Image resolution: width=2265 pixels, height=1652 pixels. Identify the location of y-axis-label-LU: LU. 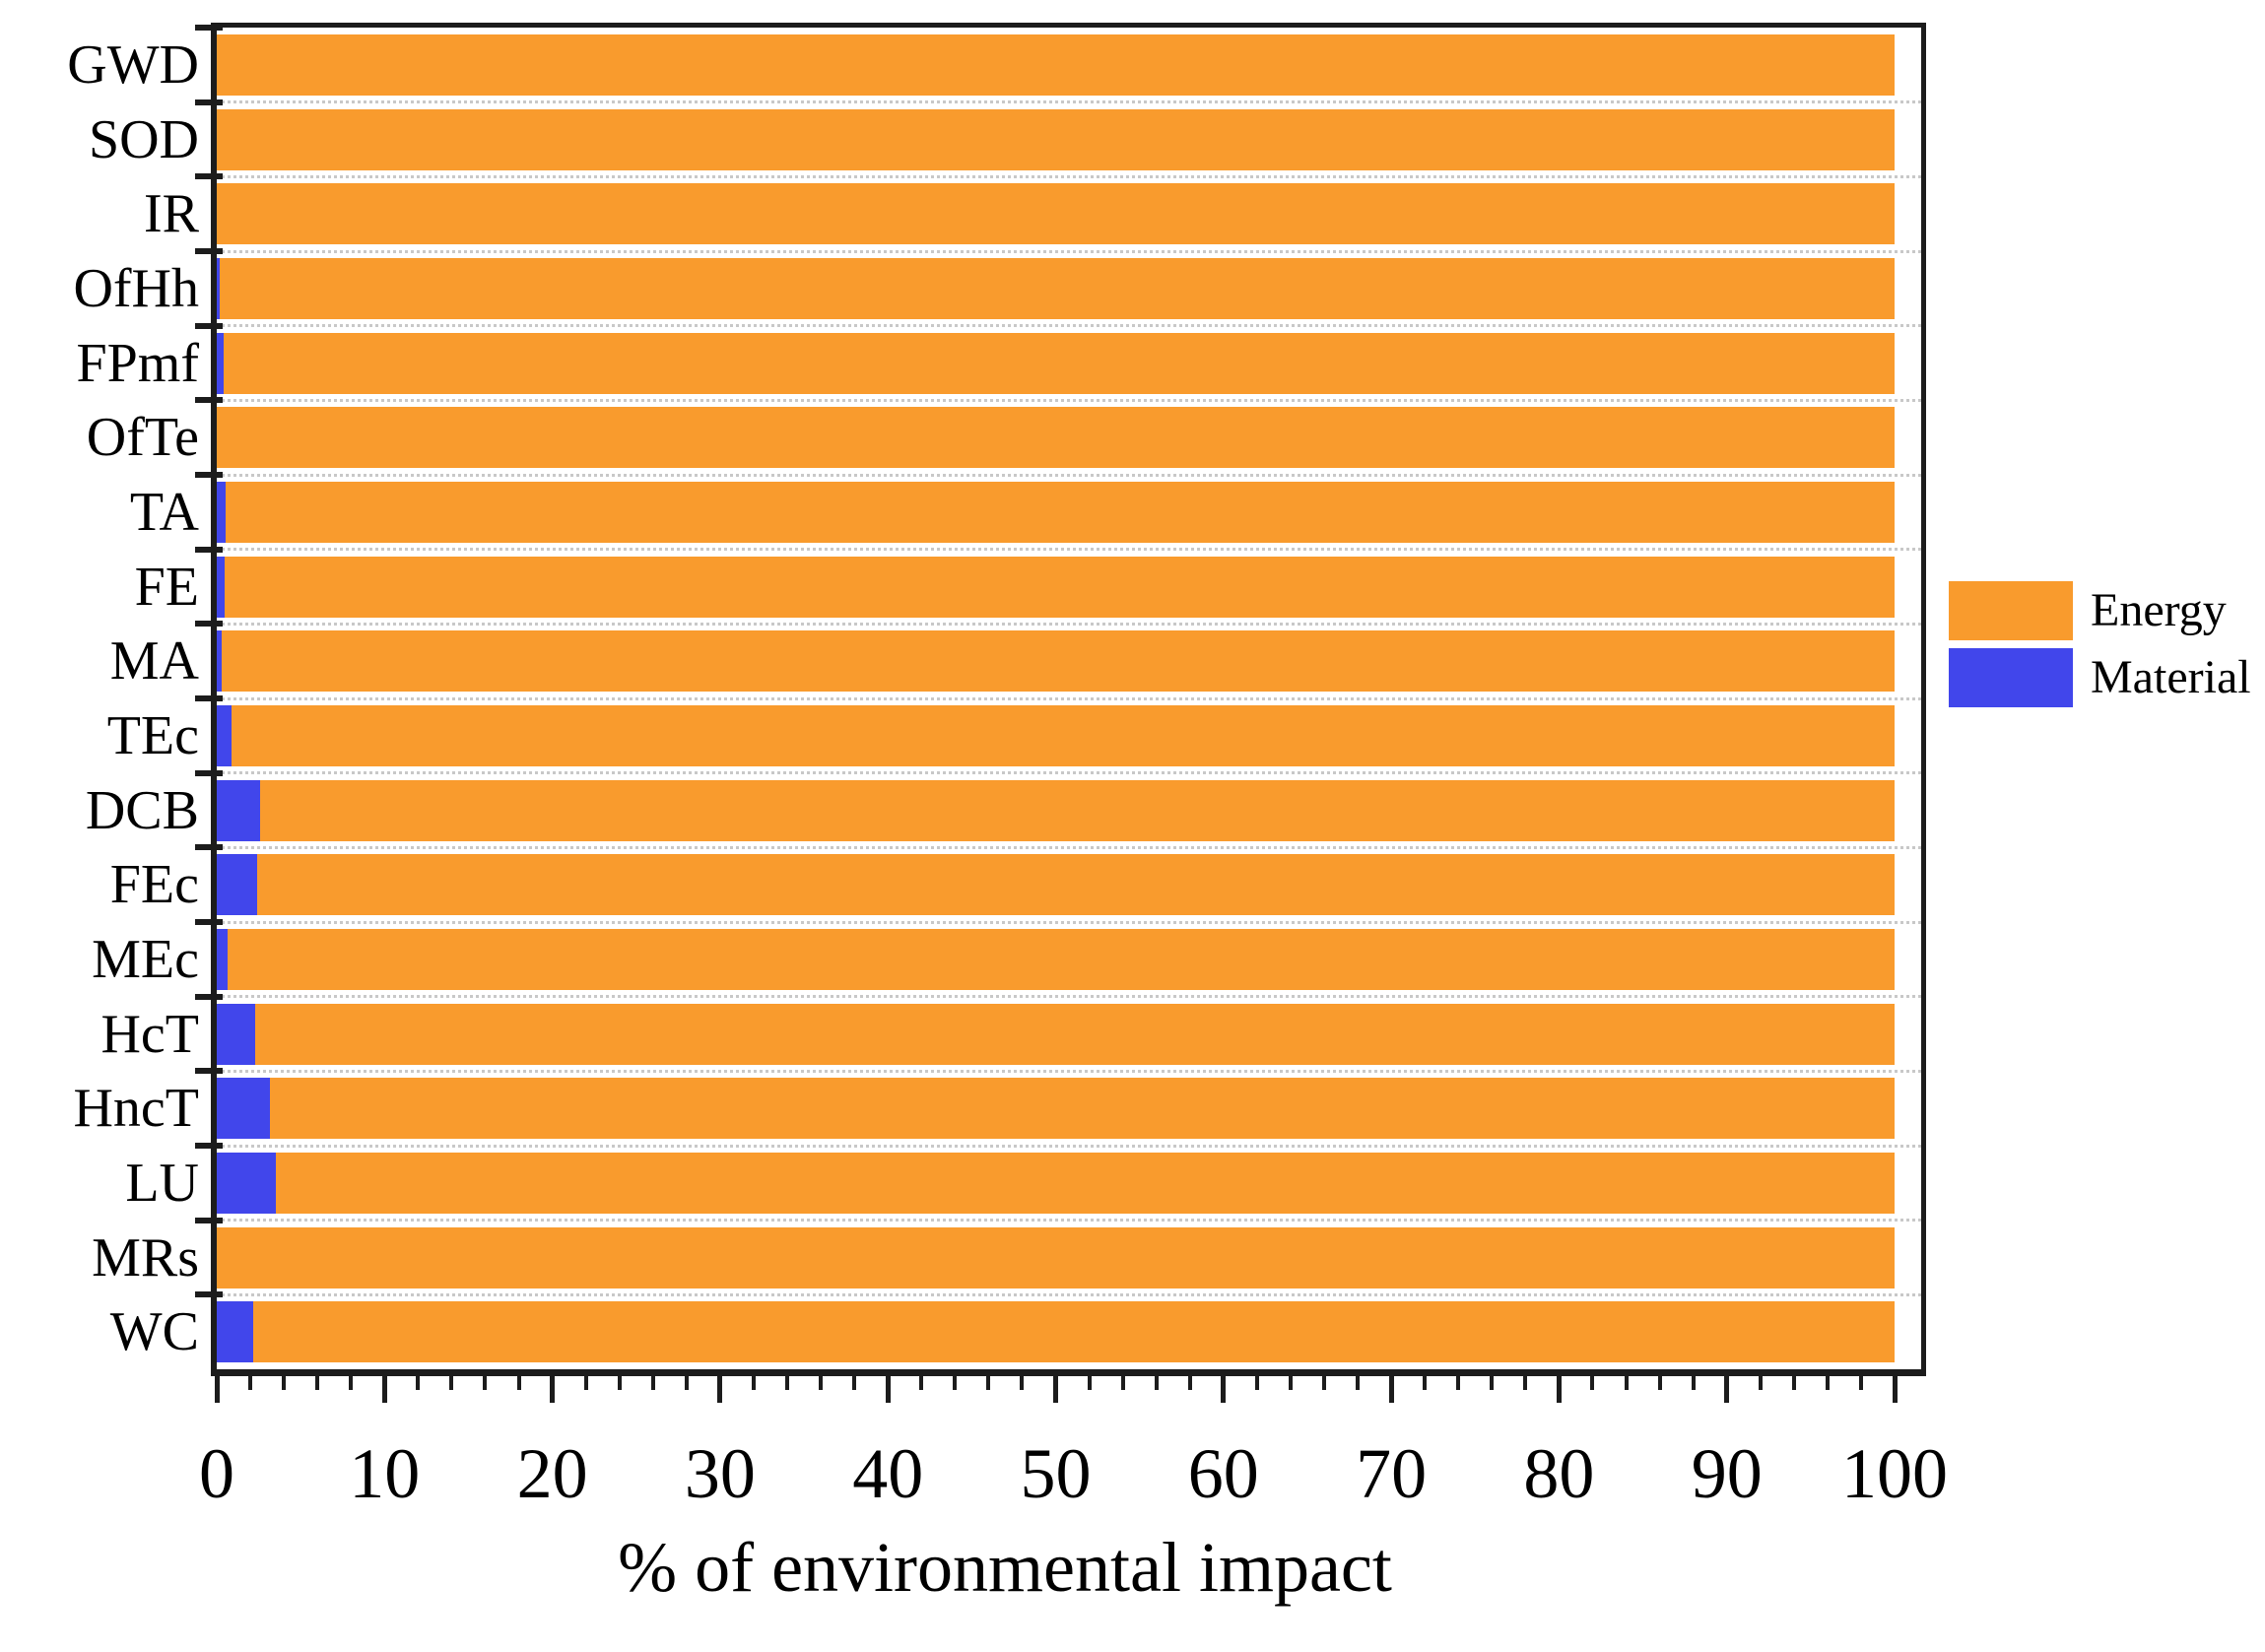
(162, 1183).